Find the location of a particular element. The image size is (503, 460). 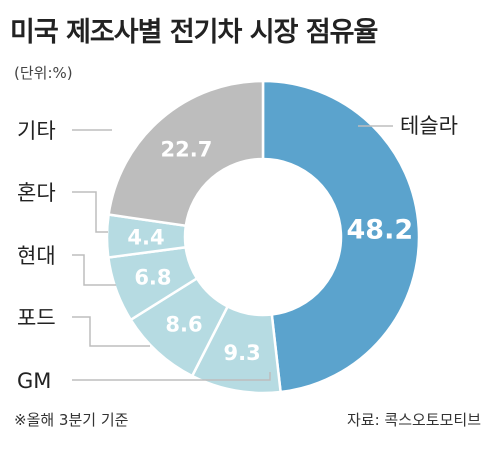

category-label-2: 포드 is located at coordinates (36, 318).